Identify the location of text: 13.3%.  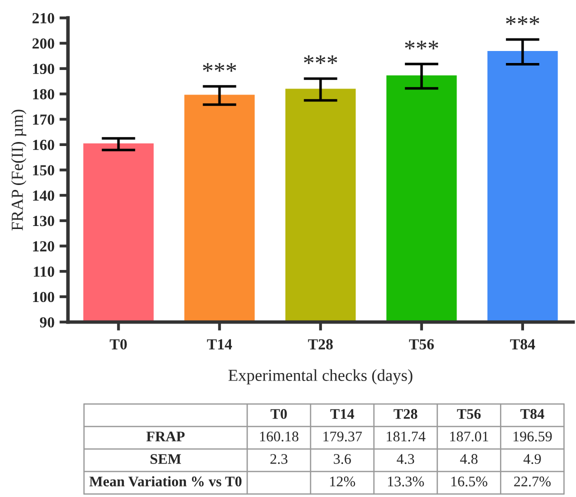
(406, 481).